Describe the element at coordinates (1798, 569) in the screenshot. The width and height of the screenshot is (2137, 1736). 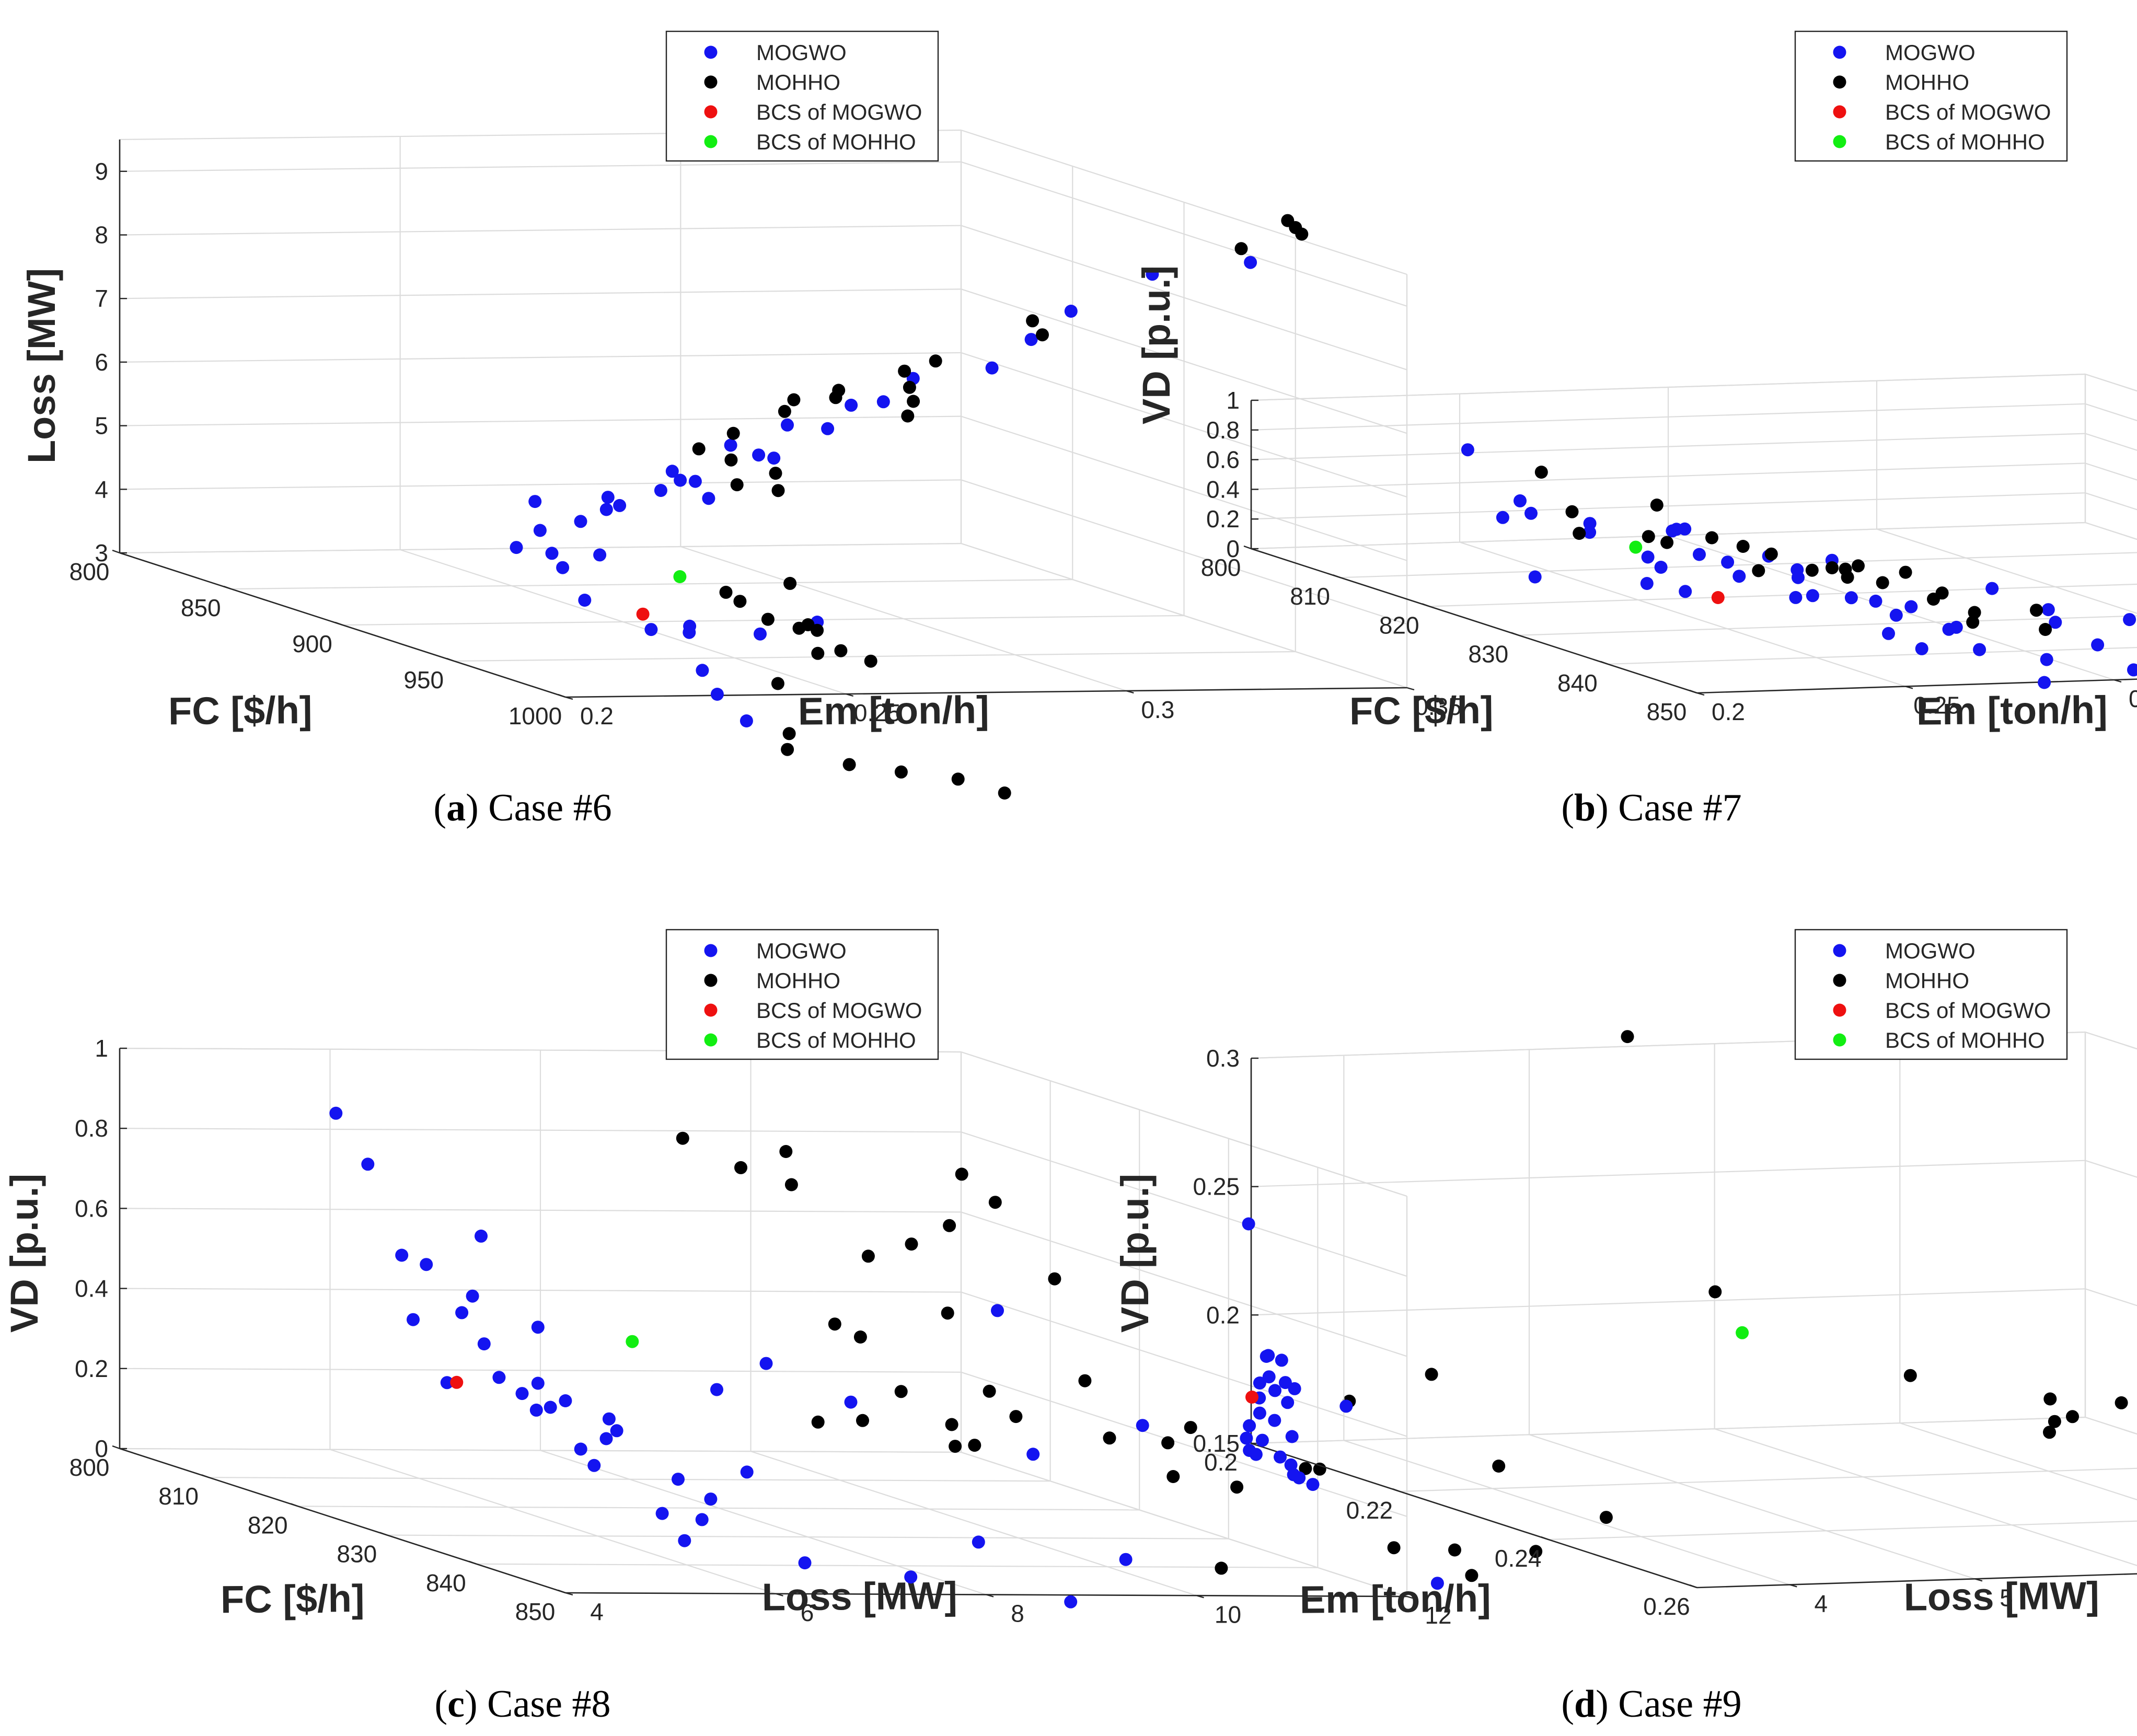
I see `data-point: MOGWO: (828.5, 0.27, 0.35)` at that location.